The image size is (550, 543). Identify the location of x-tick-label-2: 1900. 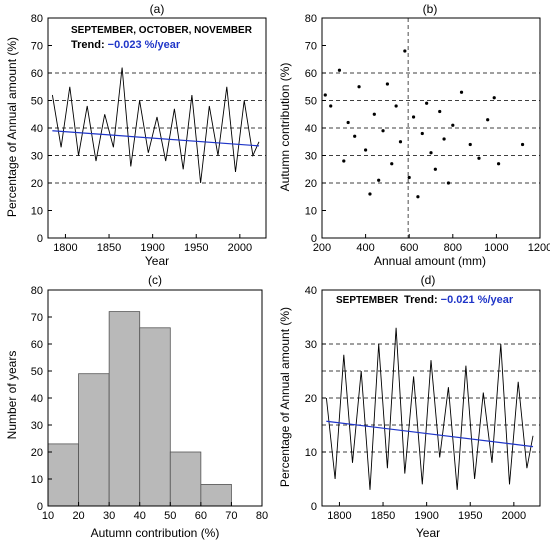
(426, 516).